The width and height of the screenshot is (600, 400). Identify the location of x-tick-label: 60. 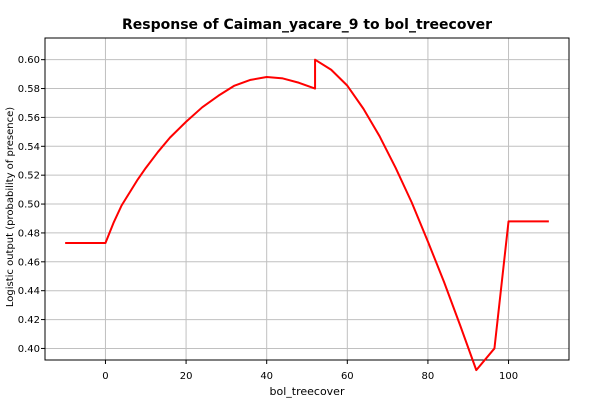
(347, 376).